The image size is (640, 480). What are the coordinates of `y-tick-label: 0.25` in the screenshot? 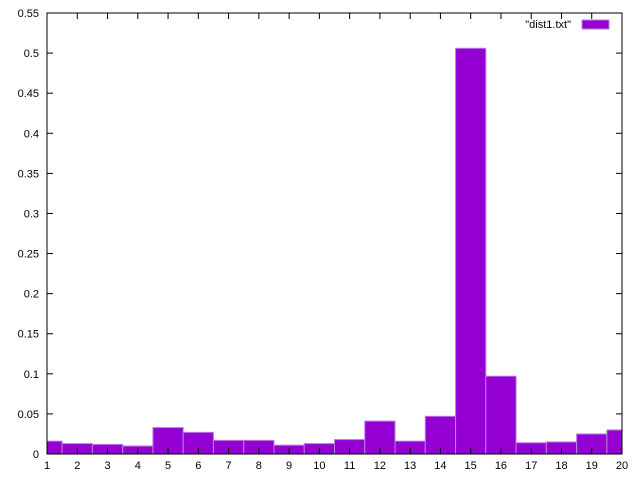 It's located at (28, 255).